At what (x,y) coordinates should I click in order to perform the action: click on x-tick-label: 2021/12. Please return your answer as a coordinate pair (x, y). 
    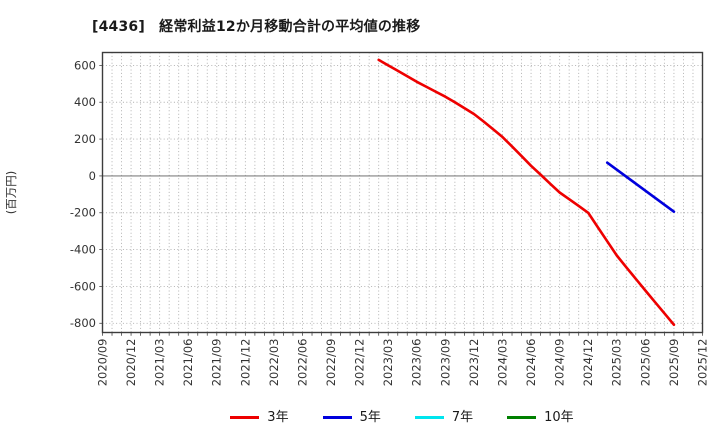
    Looking at the image, I should click on (245, 363).